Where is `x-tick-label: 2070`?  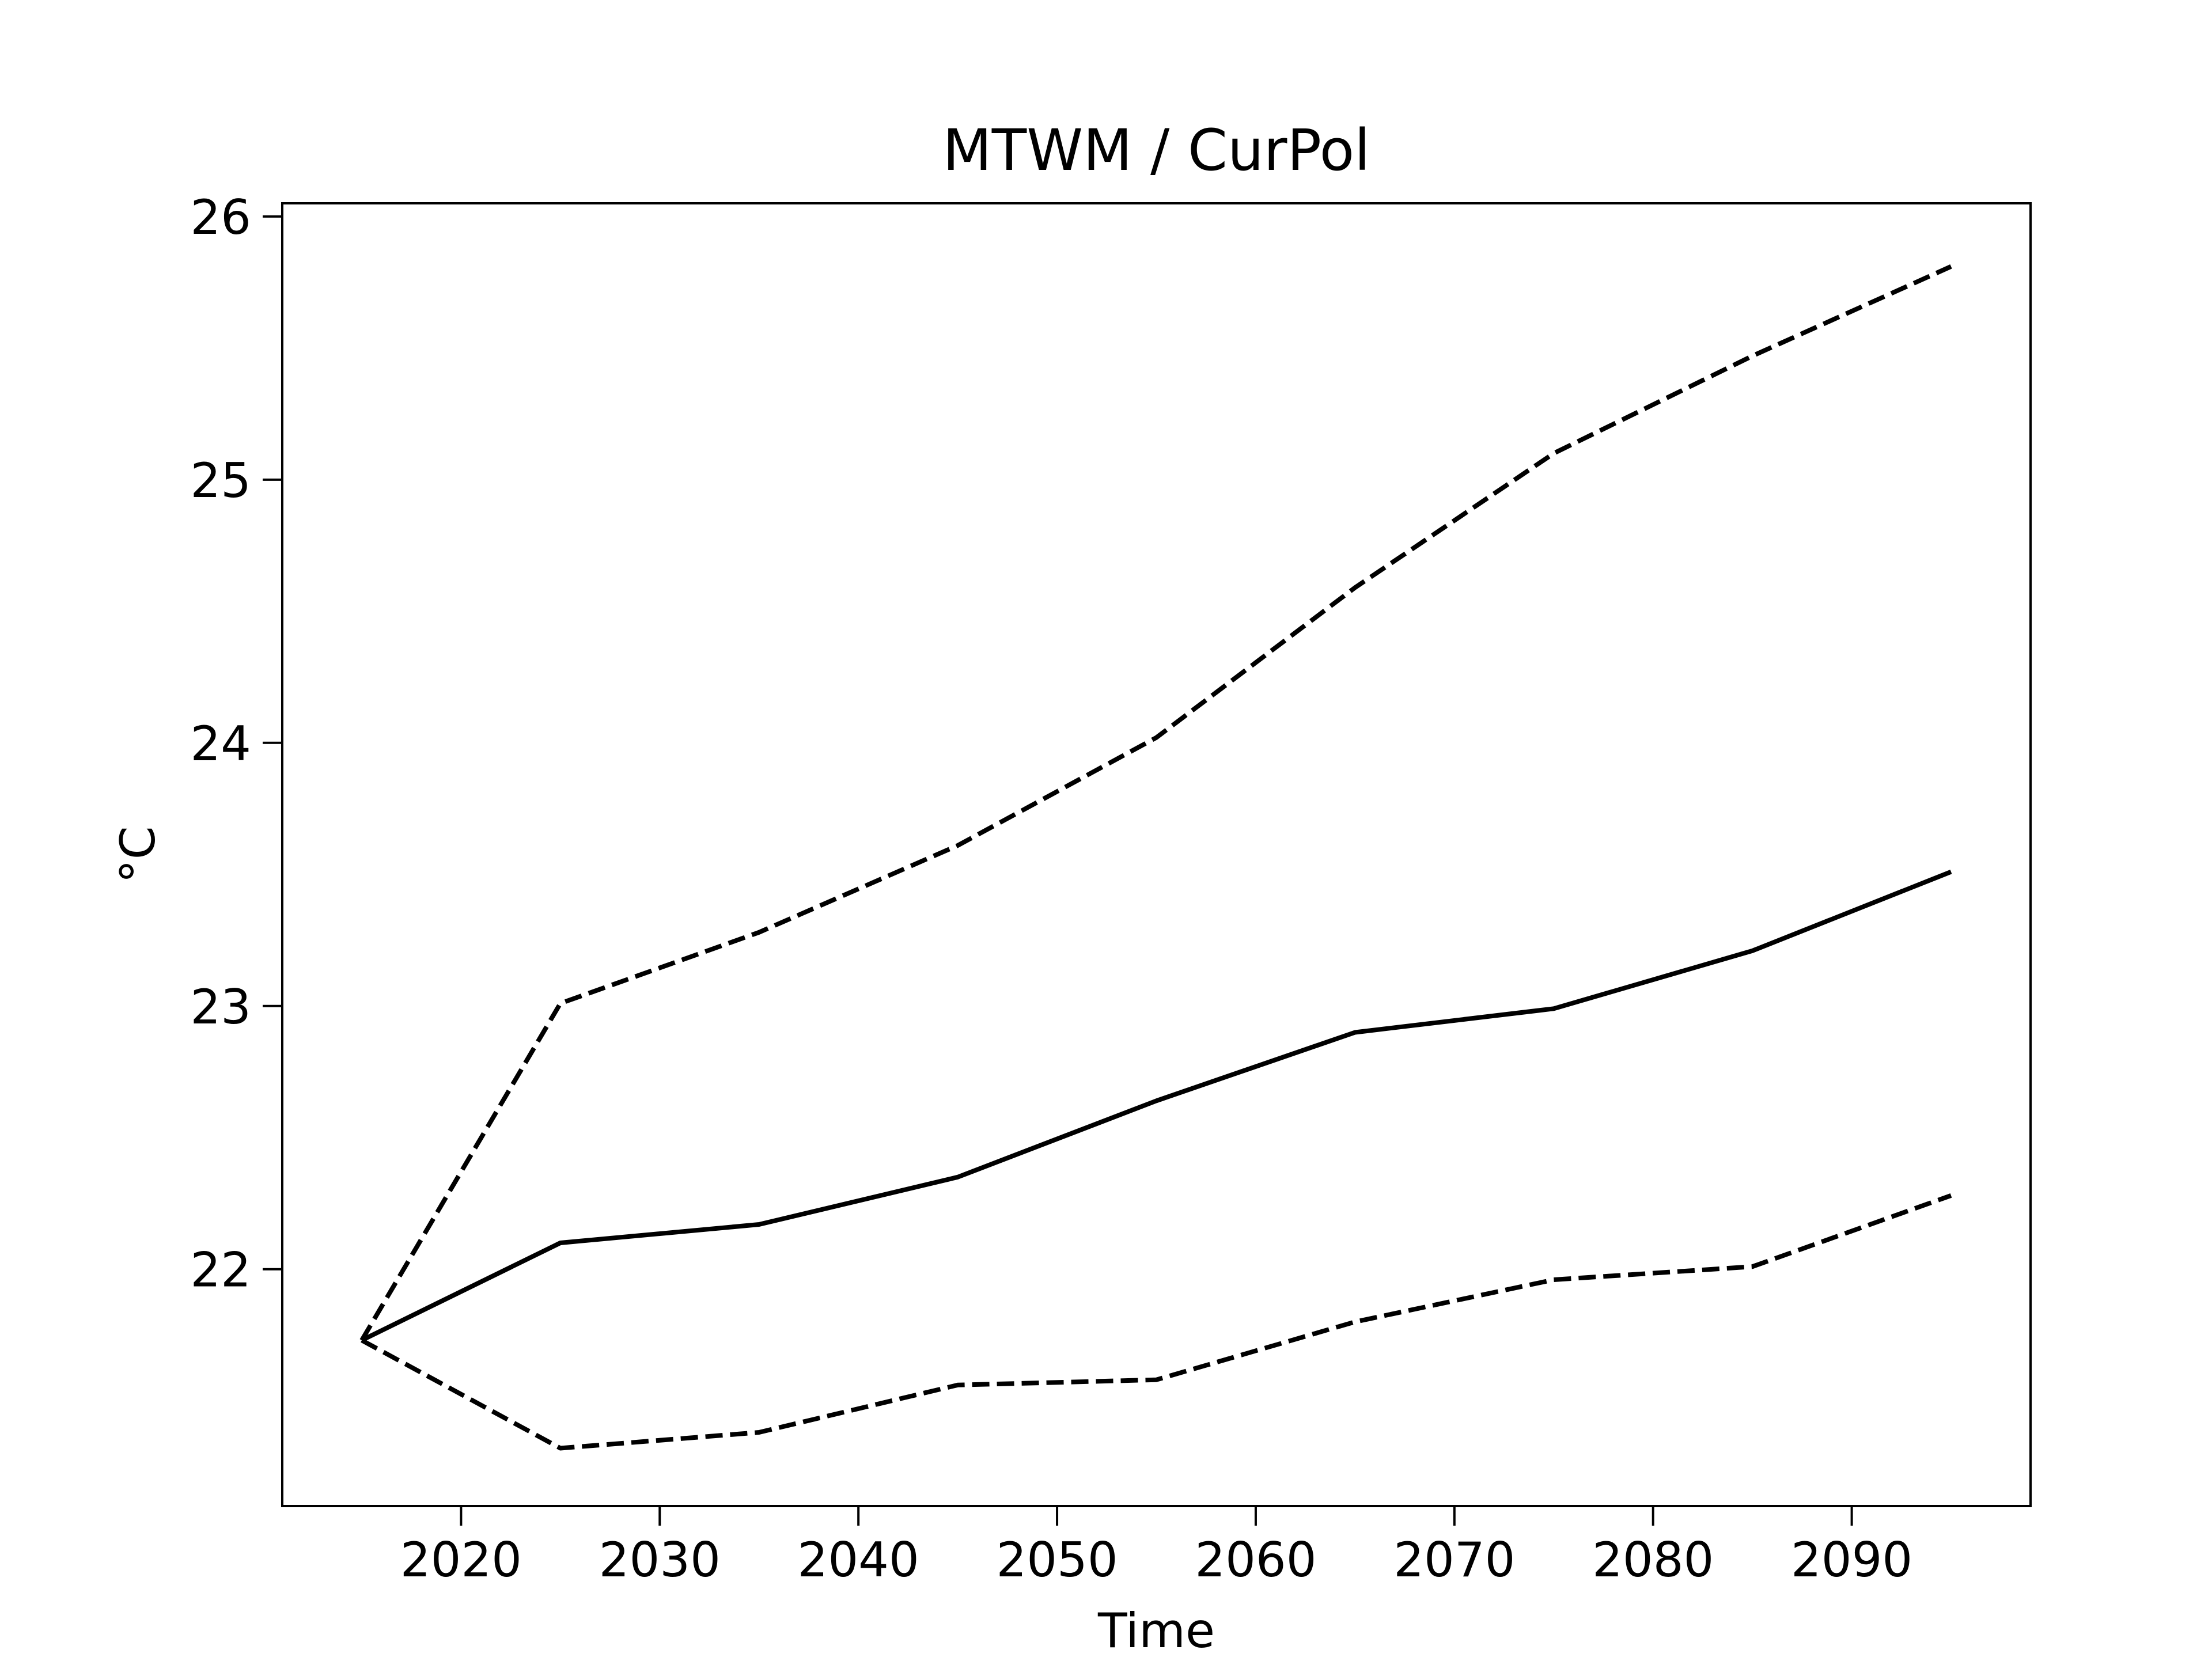 x-tick-label: 2070 is located at coordinates (1454, 1560).